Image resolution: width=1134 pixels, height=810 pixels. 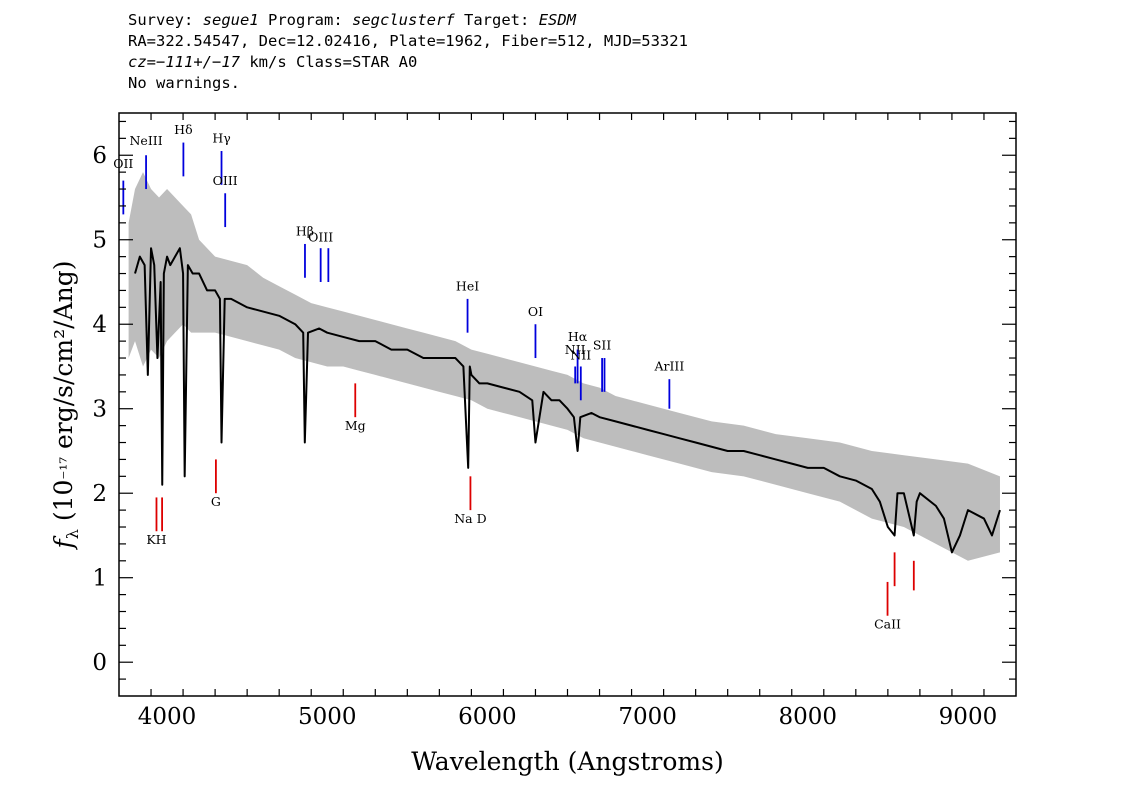 I want to click on x-tick-label: 5000, so click(x=327, y=717).